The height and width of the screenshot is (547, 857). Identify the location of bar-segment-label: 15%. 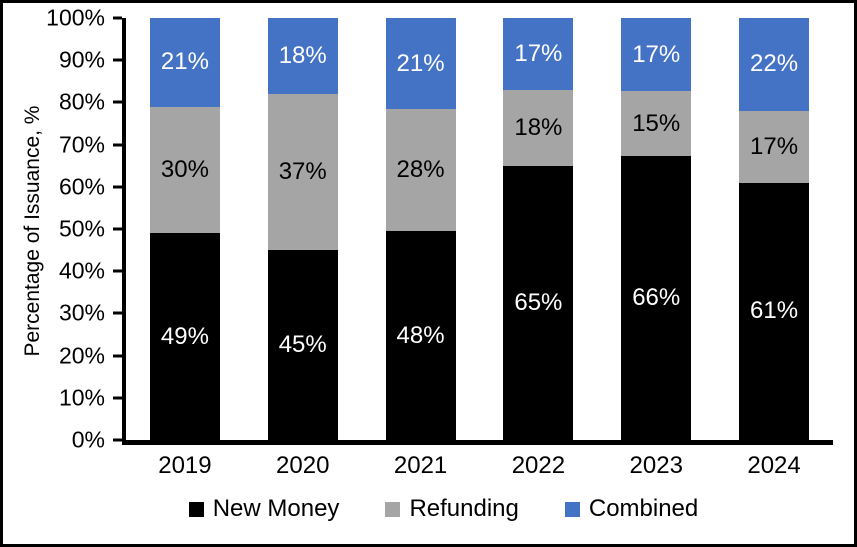
(656, 123).